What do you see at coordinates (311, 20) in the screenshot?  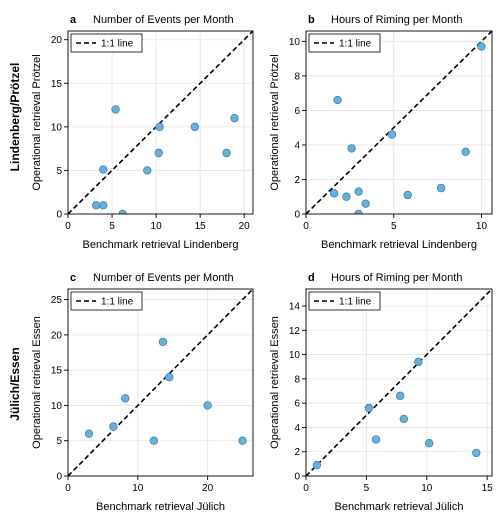 I see `panel-letter: b` at bounding box center [311, 20].